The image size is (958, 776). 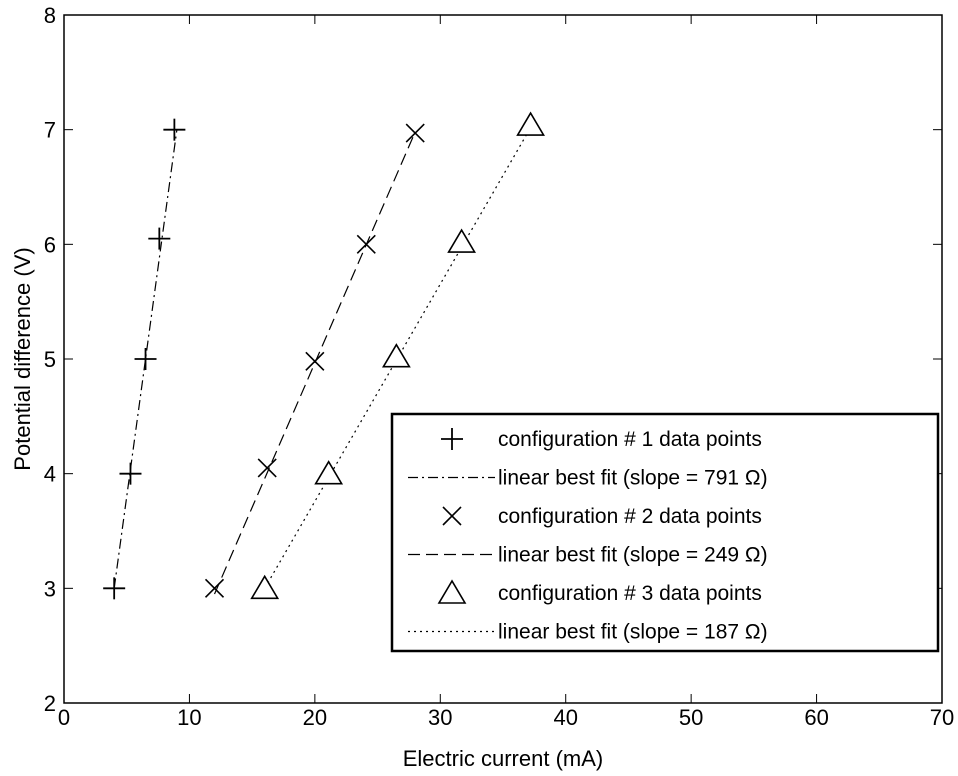 What do you see at coordinates (50, 130) in the screenshot?
I see `y-tick-label: 7` at bounding box center [50, 130].